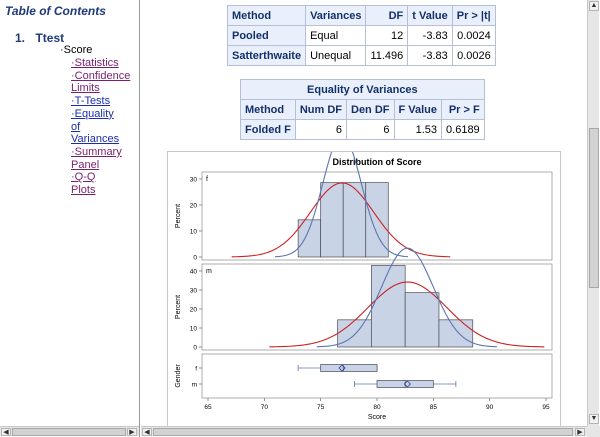 The width and height of the screenshot is (600, 437). What do you see at coordinates (194, 272) in the screenshot?
I see `y-tick-label: 40` at bounding box center [194, 272].